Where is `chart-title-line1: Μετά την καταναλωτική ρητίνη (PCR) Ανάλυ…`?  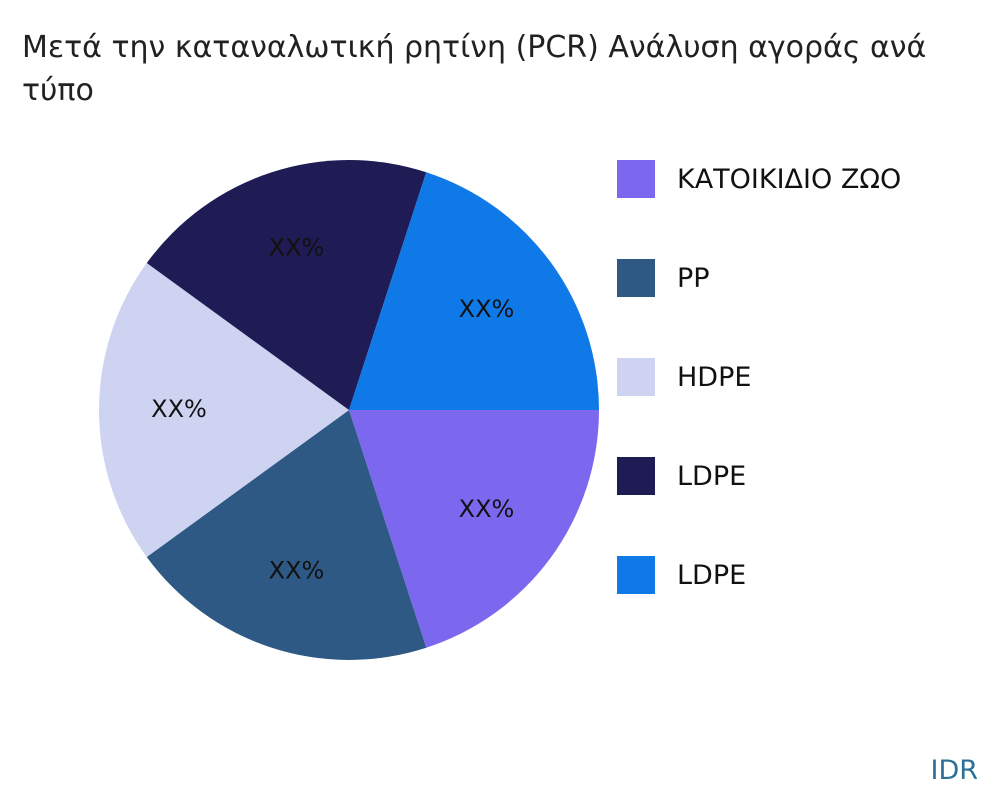
chart-title-line1: Μετά την καταναλωτική ρητίνη (PCR) Ανάλυ… is located at coordinates (474, 47).